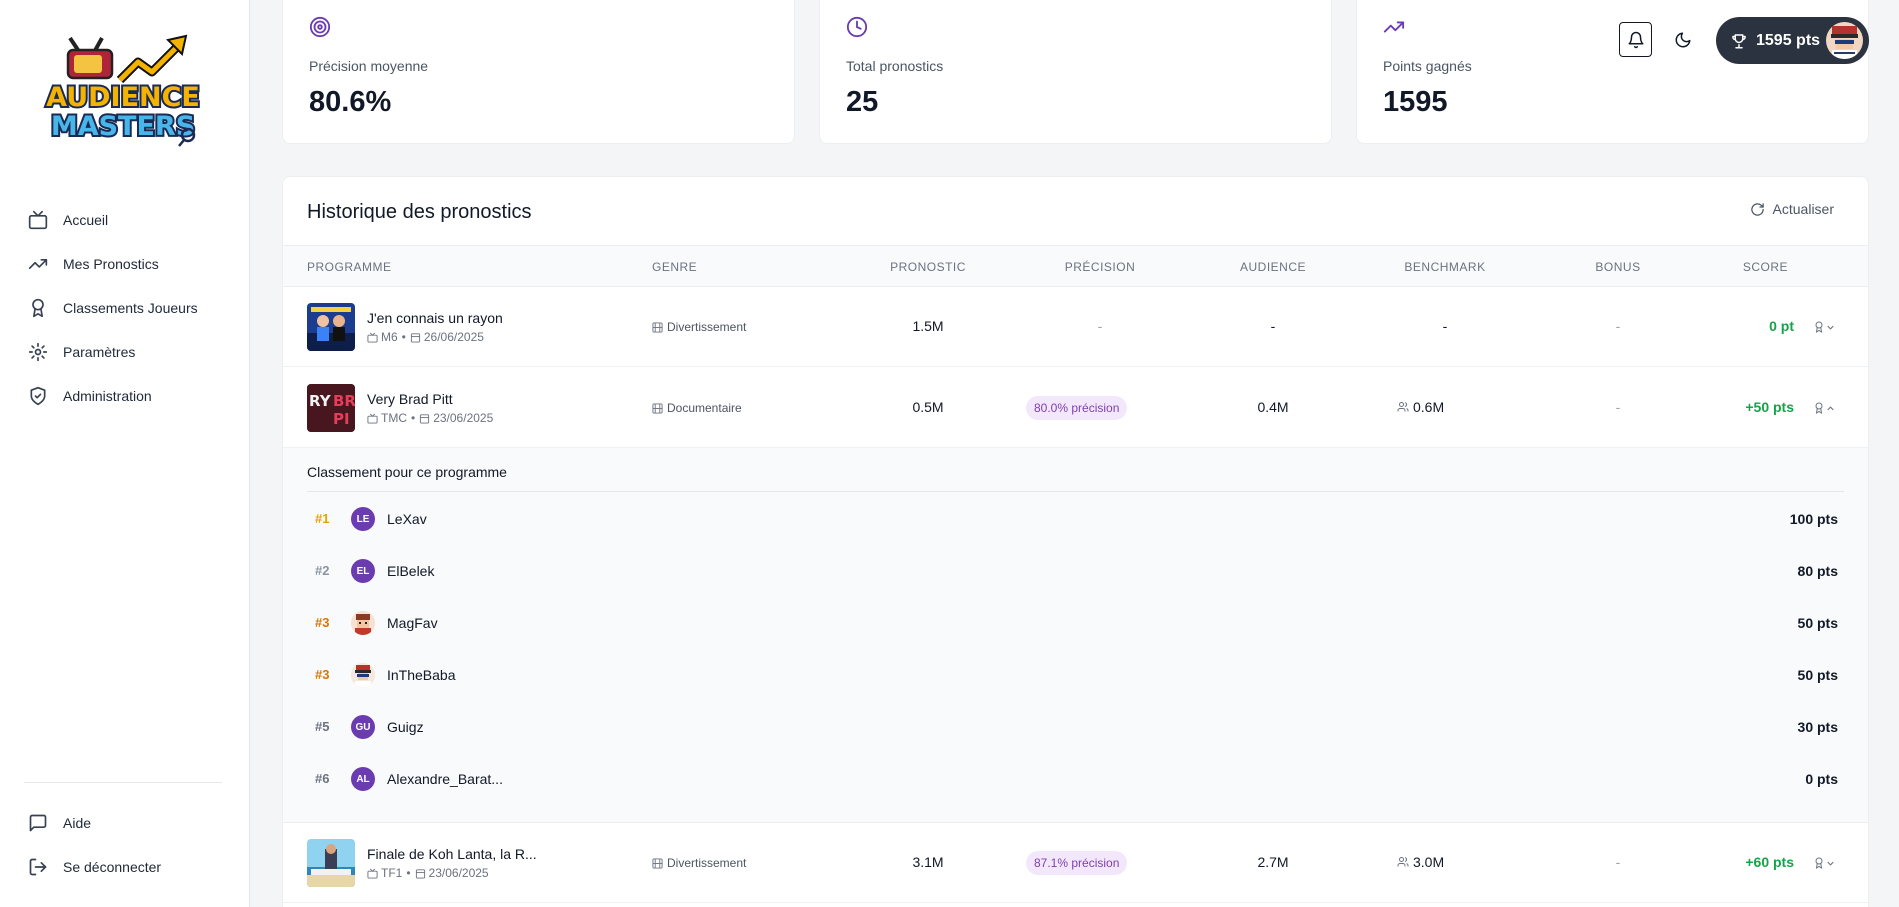 The height and width of the screenshot is (907, 1899). What do you see at coordinates (1757, 209) in the screenshot?
I see `refresh-icon` at bounding box center [1757, 209].